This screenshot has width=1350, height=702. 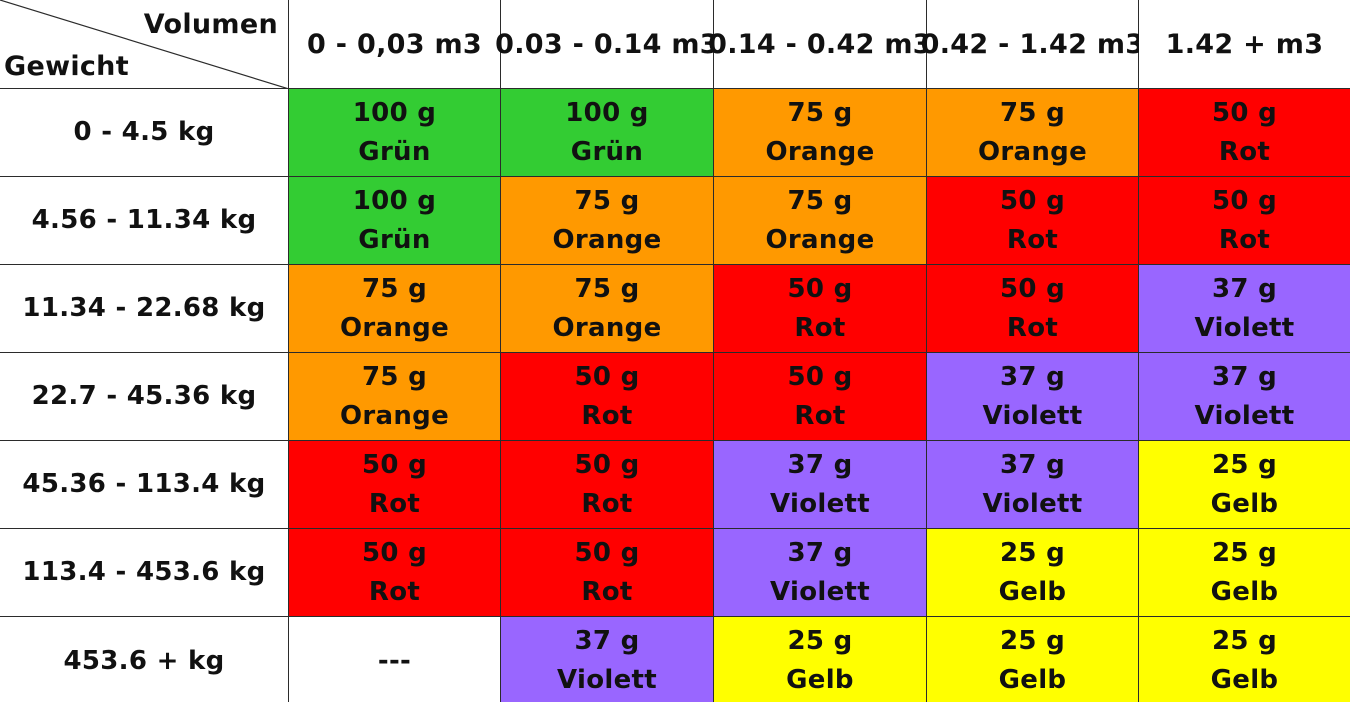 I want to click on row-header-weight: 113.4 - 453.6 kg, so click(x=144, y=573).